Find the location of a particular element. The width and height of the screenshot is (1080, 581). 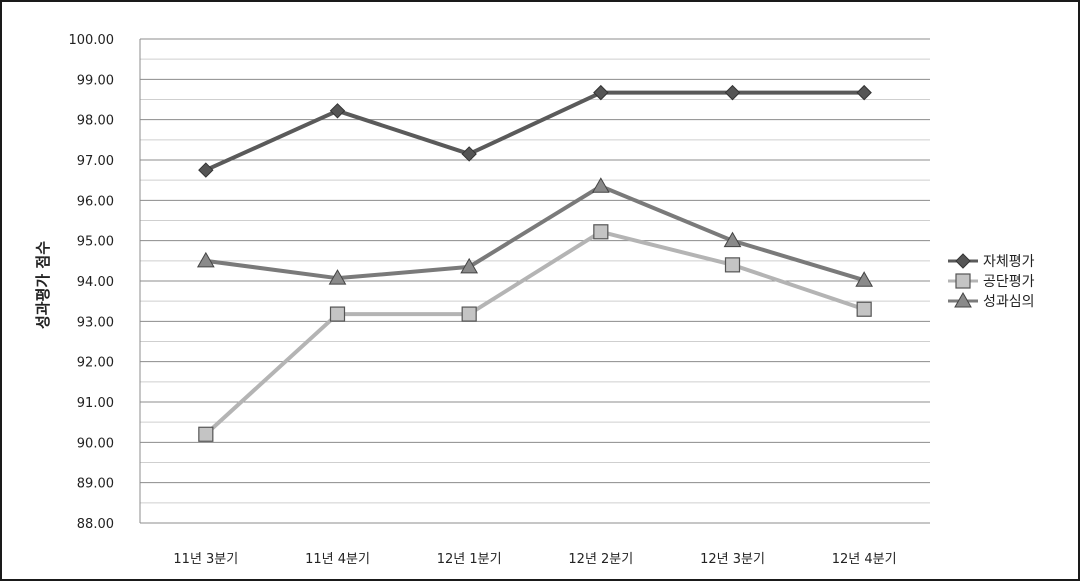

x-tick-label-4: 12년 3분기 is located at coordinates (732, 559).